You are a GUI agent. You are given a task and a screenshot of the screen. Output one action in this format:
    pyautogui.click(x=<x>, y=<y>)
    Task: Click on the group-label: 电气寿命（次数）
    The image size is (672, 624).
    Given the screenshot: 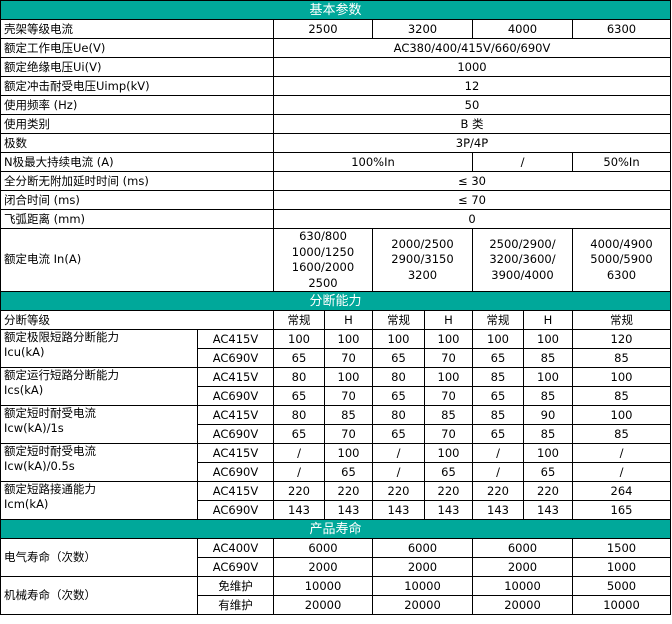 What is the action you would take?
    pyautogui.click(x=99, y=557)
    